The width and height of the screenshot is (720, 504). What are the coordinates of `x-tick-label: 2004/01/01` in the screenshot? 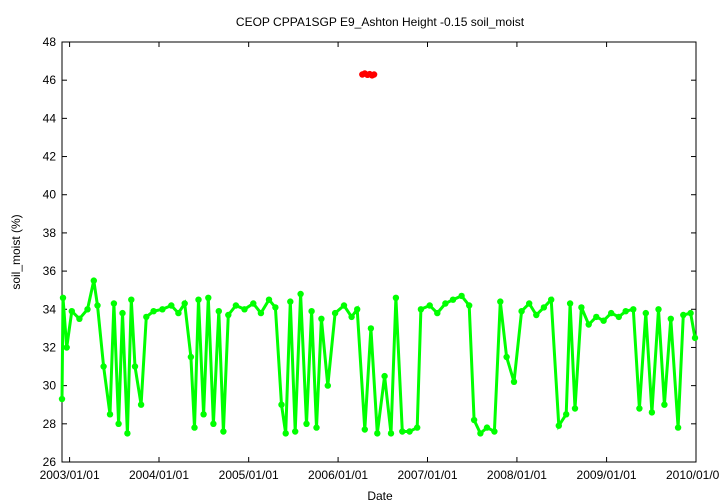 It's located at (159, 475).